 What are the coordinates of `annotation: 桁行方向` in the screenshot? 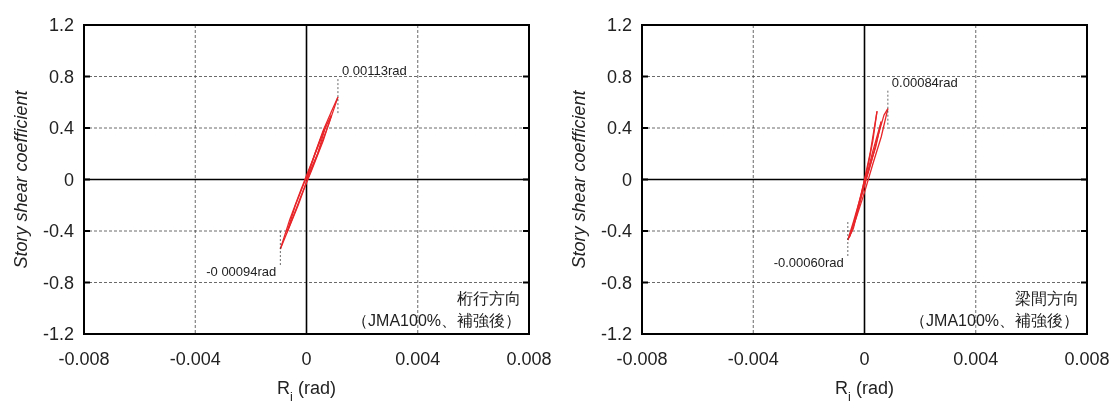 It's located at (489, 298).